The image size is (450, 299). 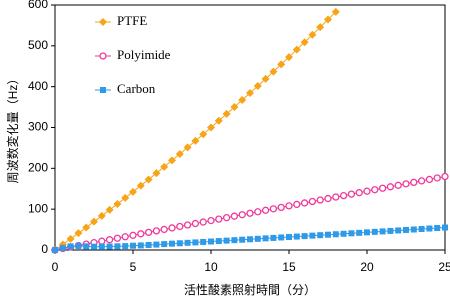 What do you see at coordinates (38, 208) in the screenshot?
I see `y-tick-label: 100` at bounding box center [38, 208].